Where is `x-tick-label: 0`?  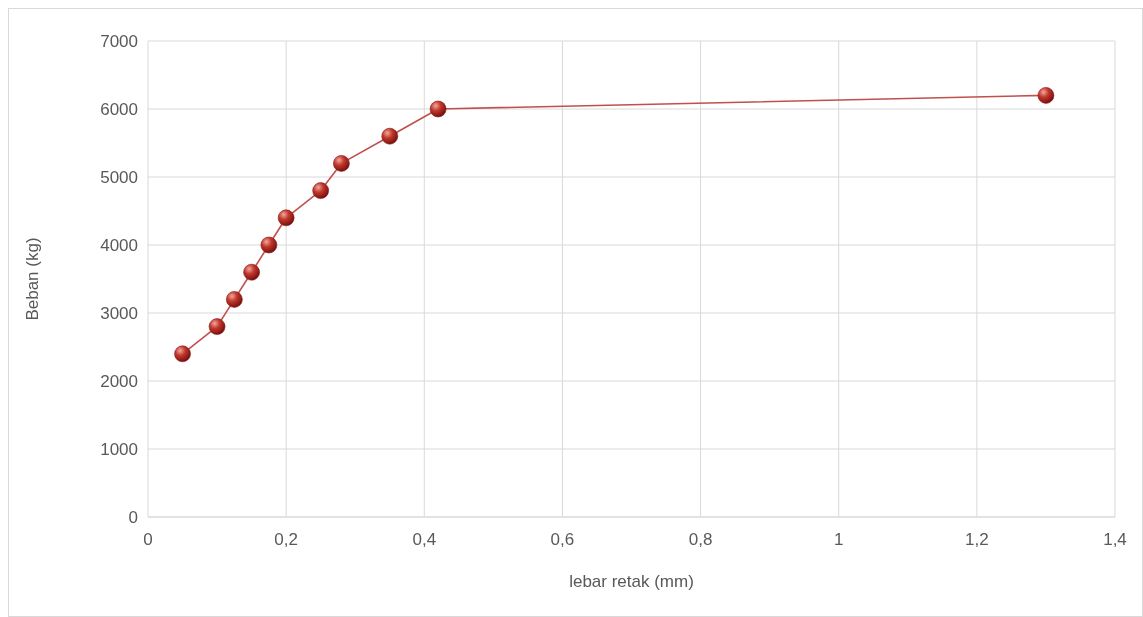
x-tick-label: 0 is located at coordinates (148, 539).